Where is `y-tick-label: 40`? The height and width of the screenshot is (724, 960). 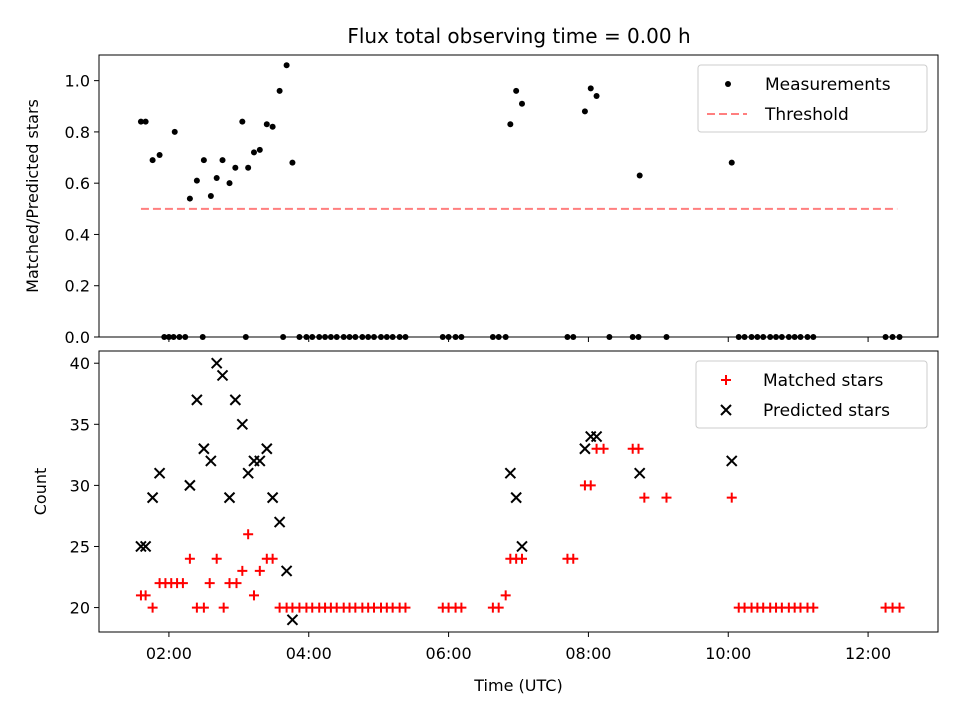
y-tick-label: 40 is located at coordinates (80, 363).